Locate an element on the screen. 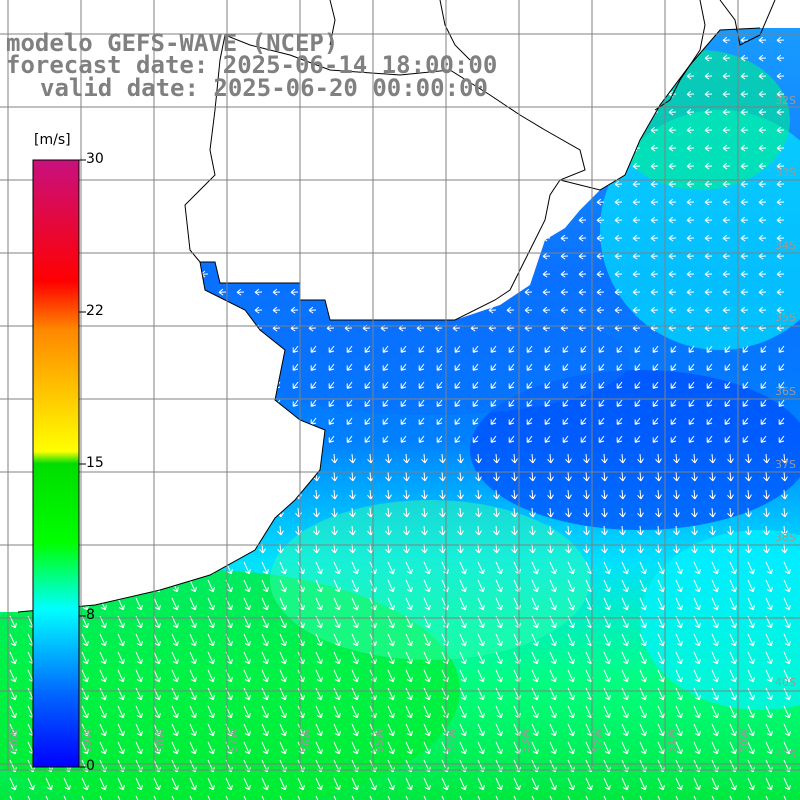 The height and width of the screenshot is (800, 800). colorbar is located at coordinates (56, 463).